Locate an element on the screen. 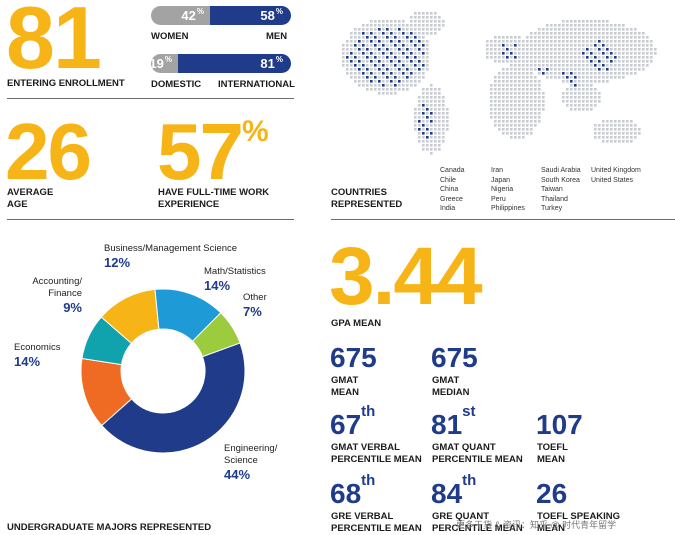 The width and height of the screenshot is (675, 535). gmat-verbal-value: 67th is located at coordinates (352, 422).